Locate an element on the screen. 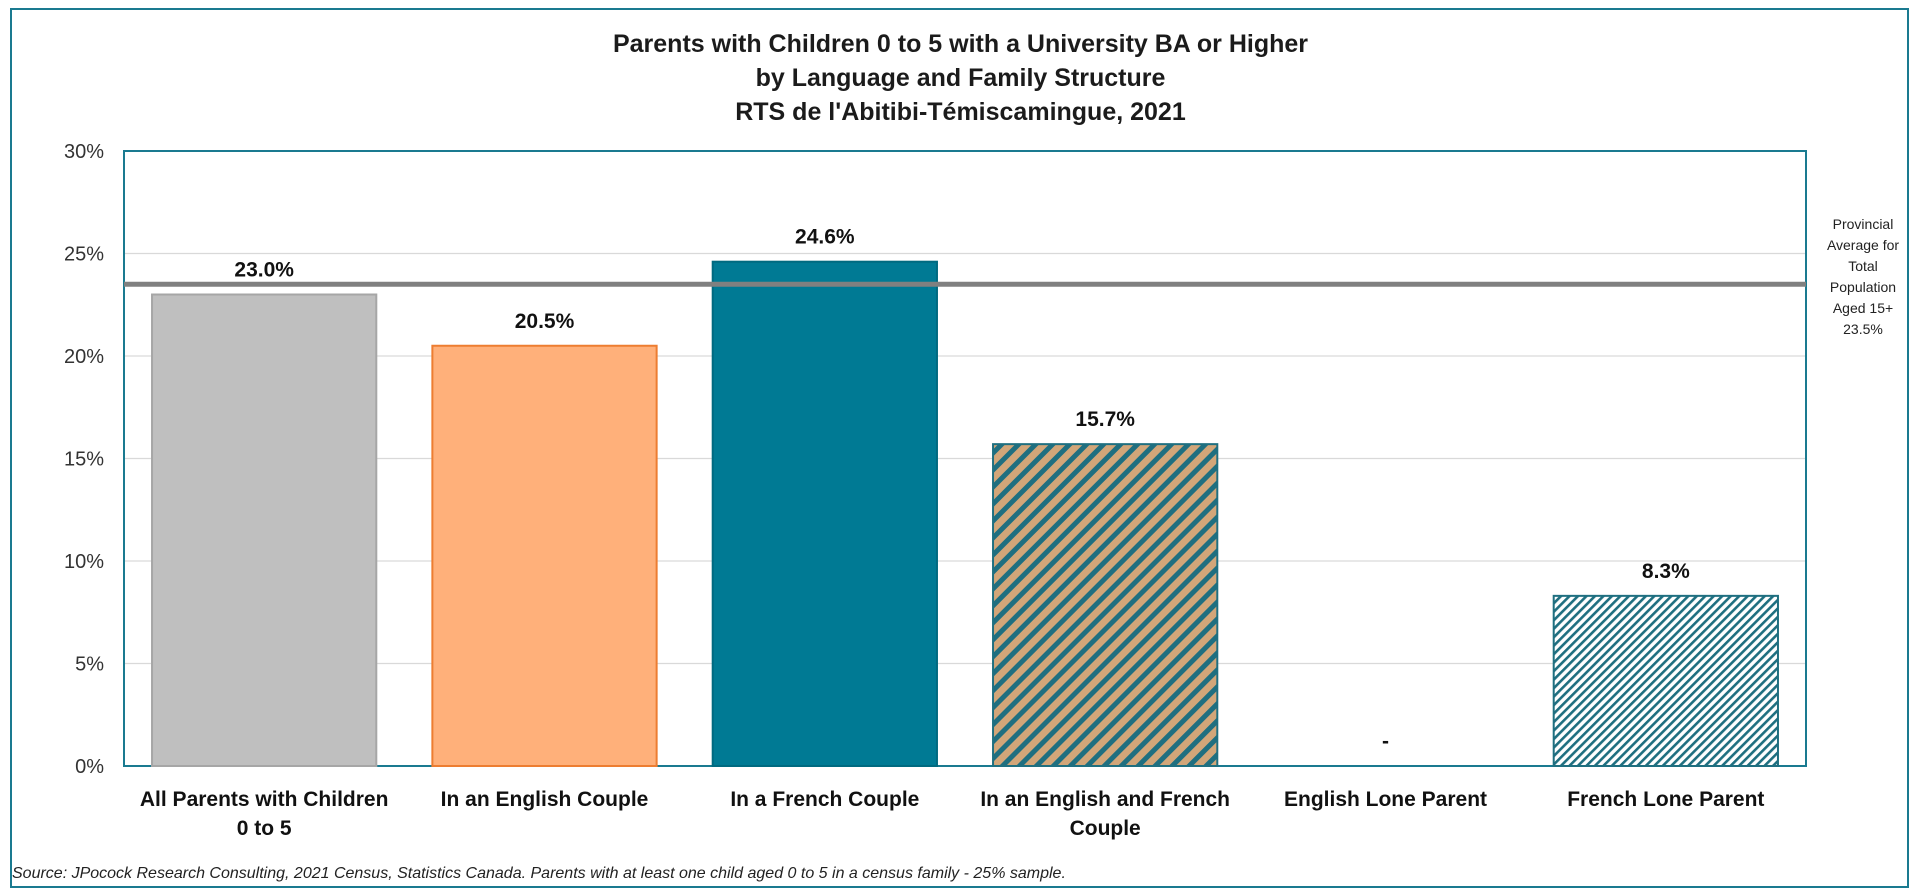 The width and height of the screenshot is (1921, 896). y-tick-label: 15% is located at coordinates (84, 460).